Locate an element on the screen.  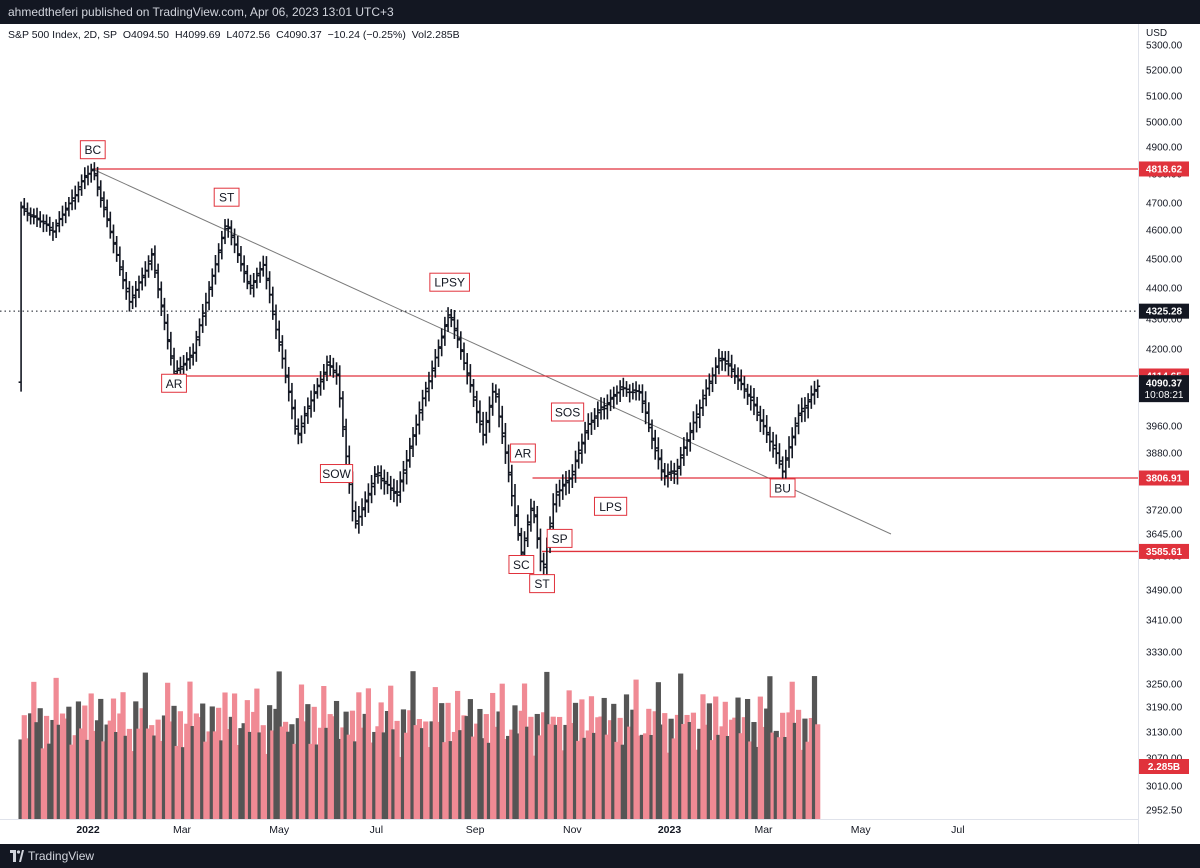
last-price-bg is located at coordinates (1164, 389).